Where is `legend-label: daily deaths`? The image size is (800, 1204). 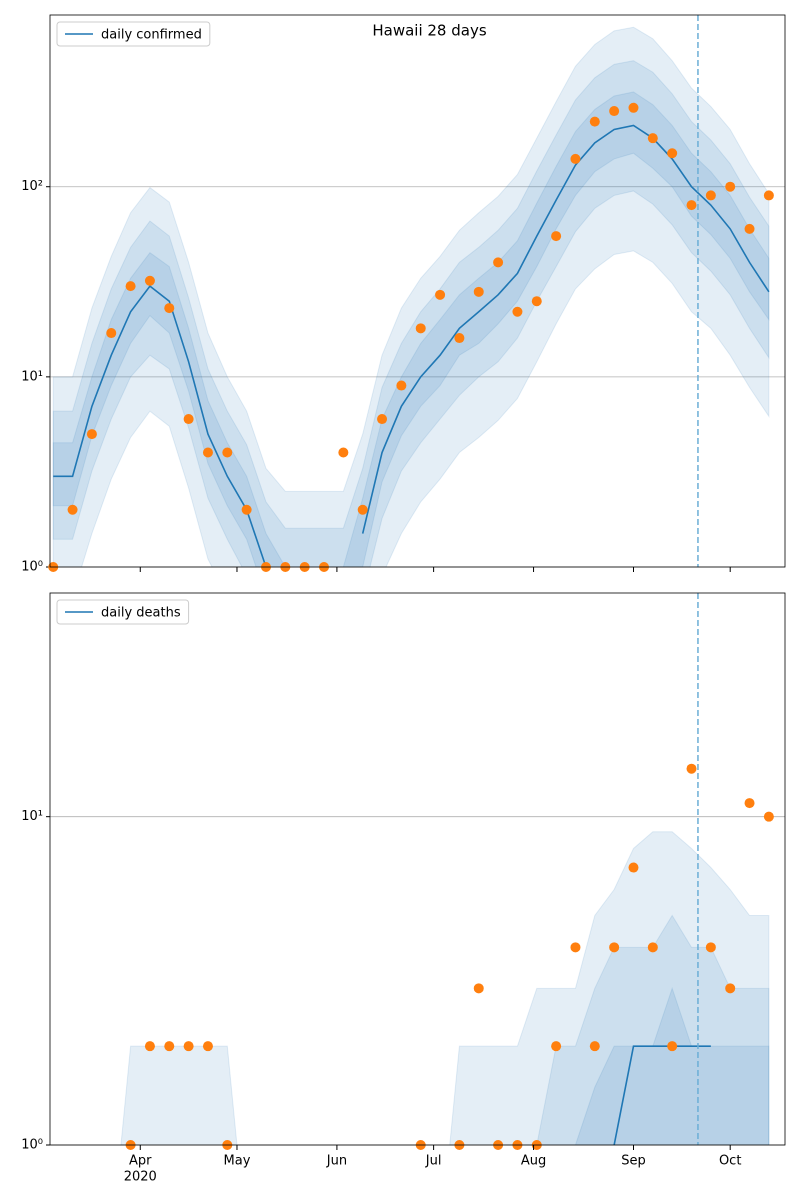
legend-label: daily deaths is located at coordinates (141, 613).